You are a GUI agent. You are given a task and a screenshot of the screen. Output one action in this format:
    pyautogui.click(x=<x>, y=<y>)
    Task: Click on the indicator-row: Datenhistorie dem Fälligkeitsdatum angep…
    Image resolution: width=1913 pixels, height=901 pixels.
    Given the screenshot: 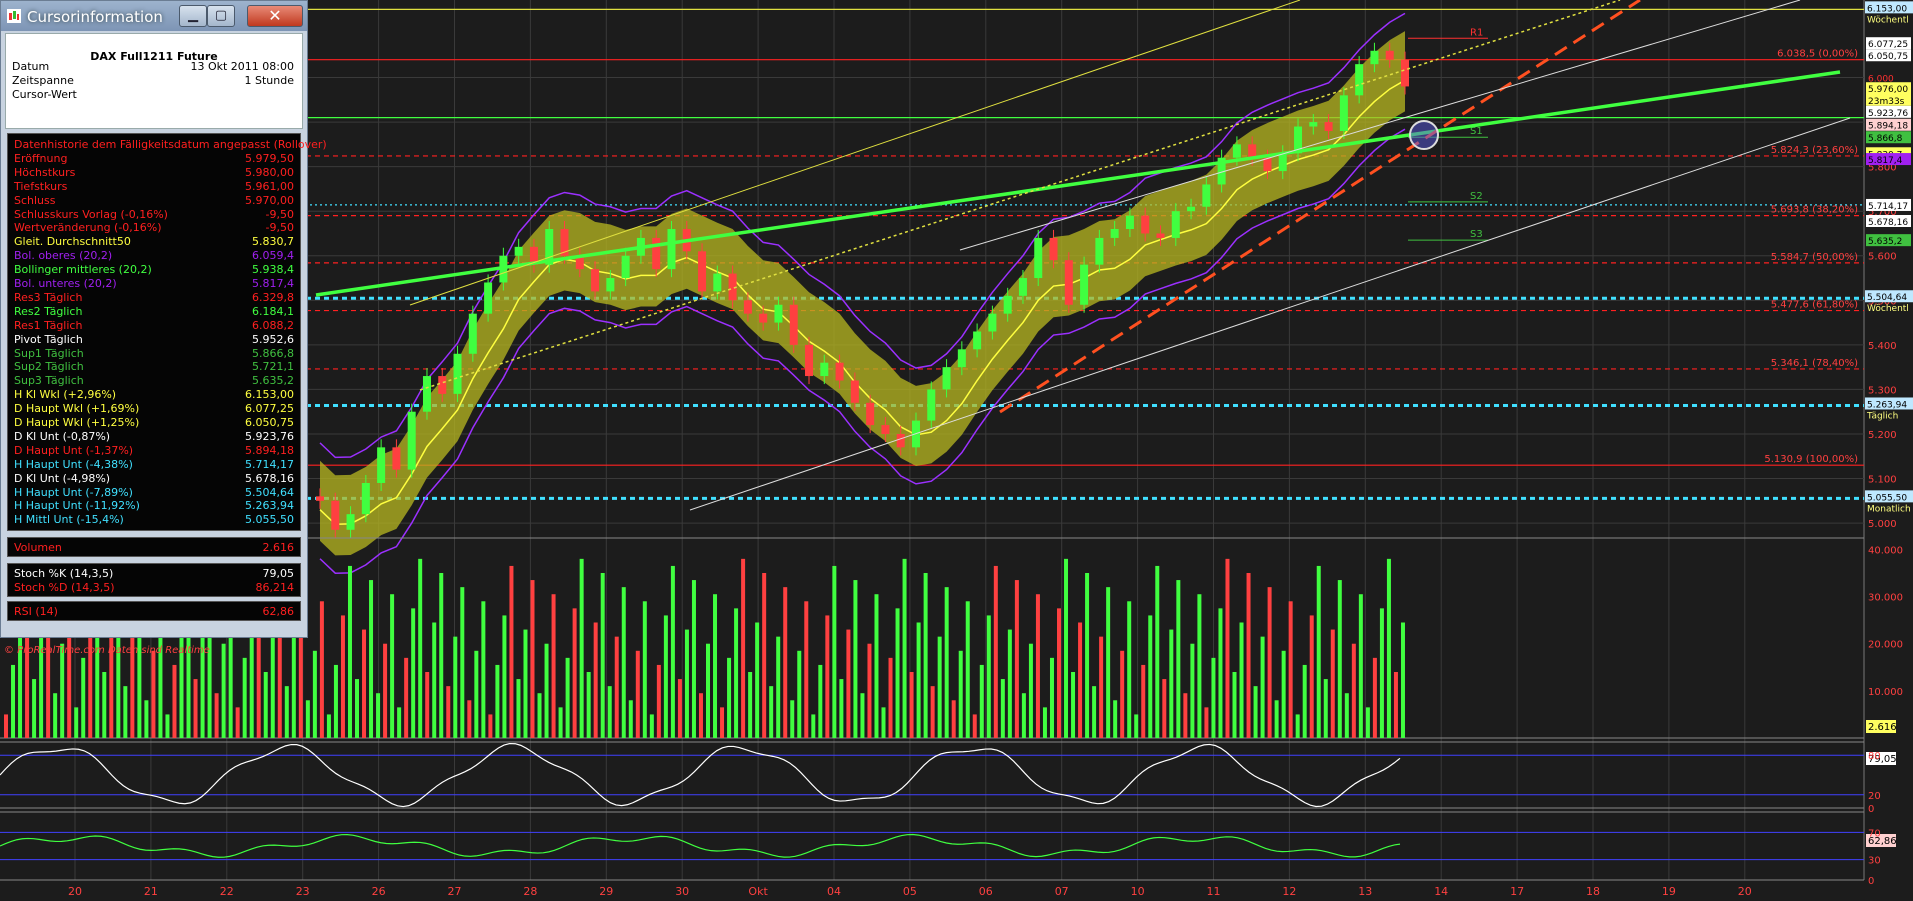 What is the action you would take?
    pyautogui.click(x=170, y=145)
    